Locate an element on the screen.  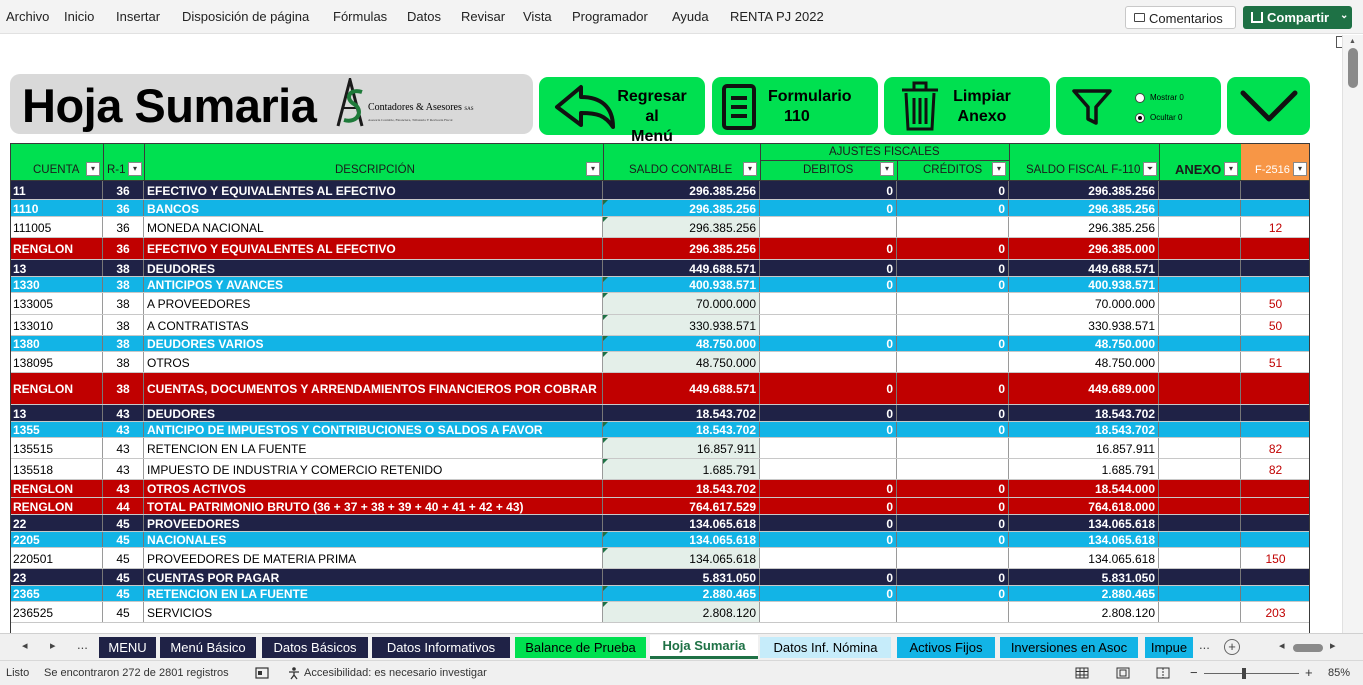
cell-desc: BANCOS is located at coordinates (373, 208).